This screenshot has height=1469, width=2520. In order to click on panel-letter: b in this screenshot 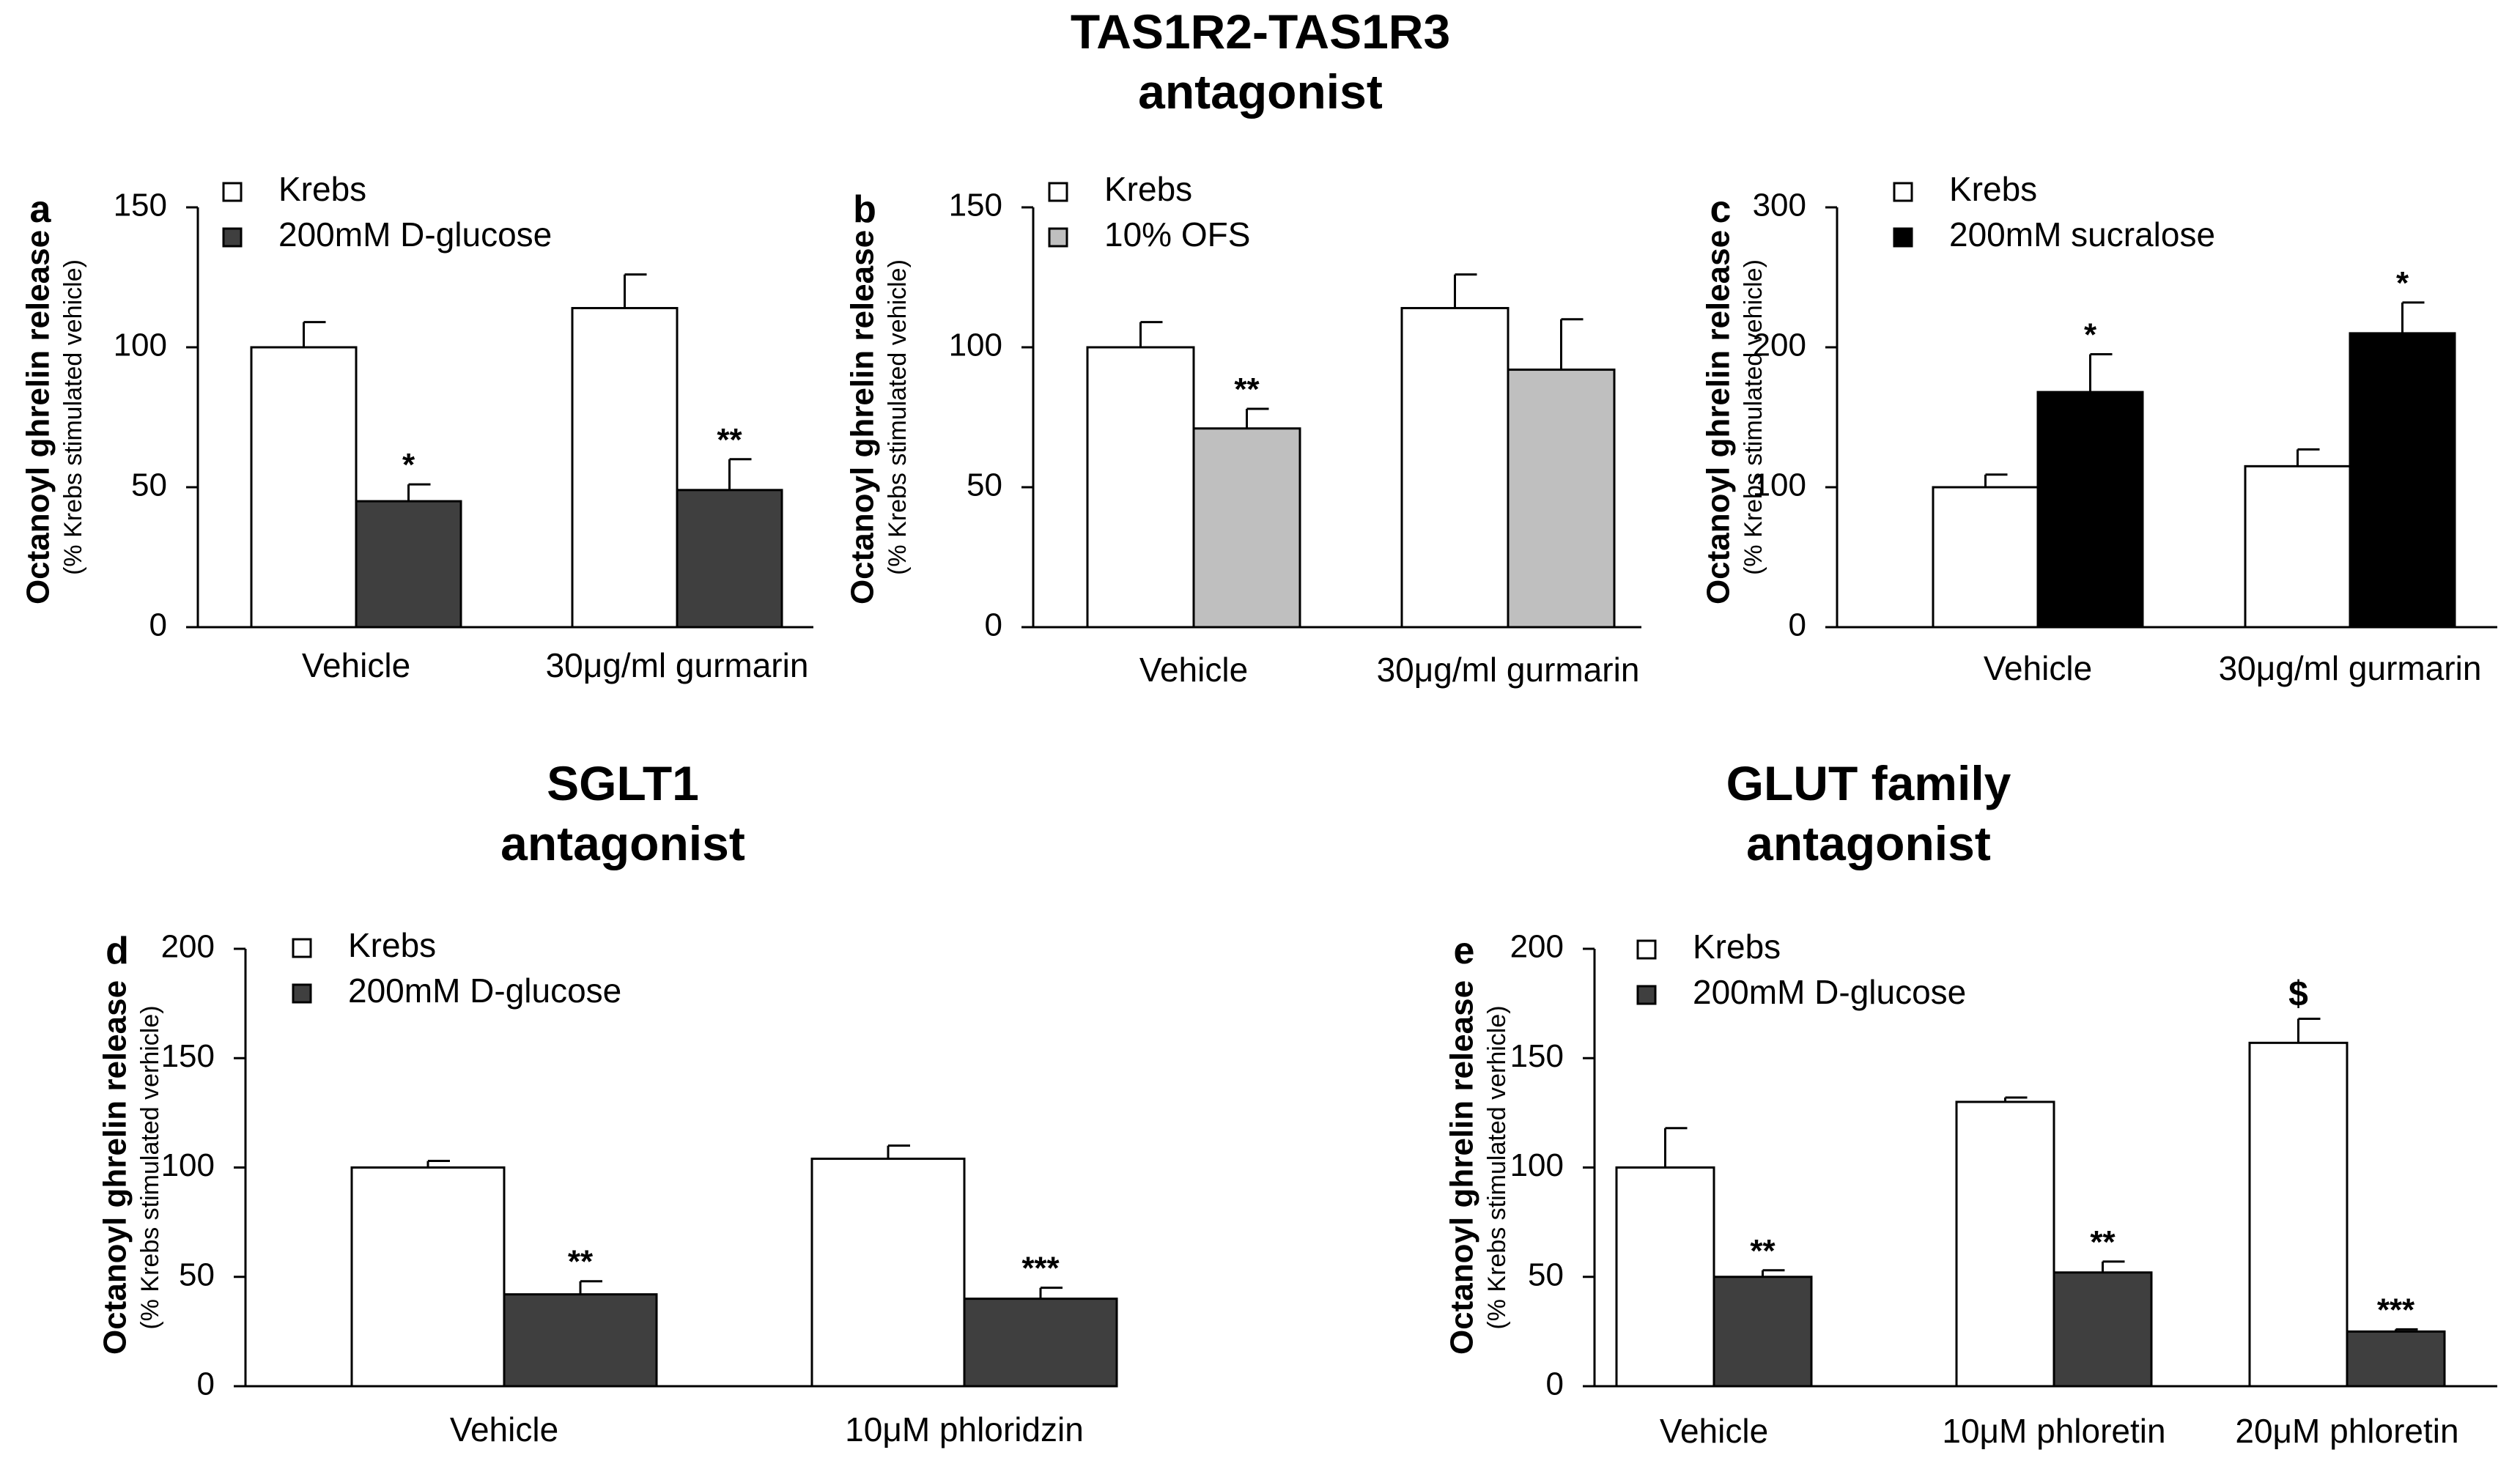, I will do `click(864, 209)`.